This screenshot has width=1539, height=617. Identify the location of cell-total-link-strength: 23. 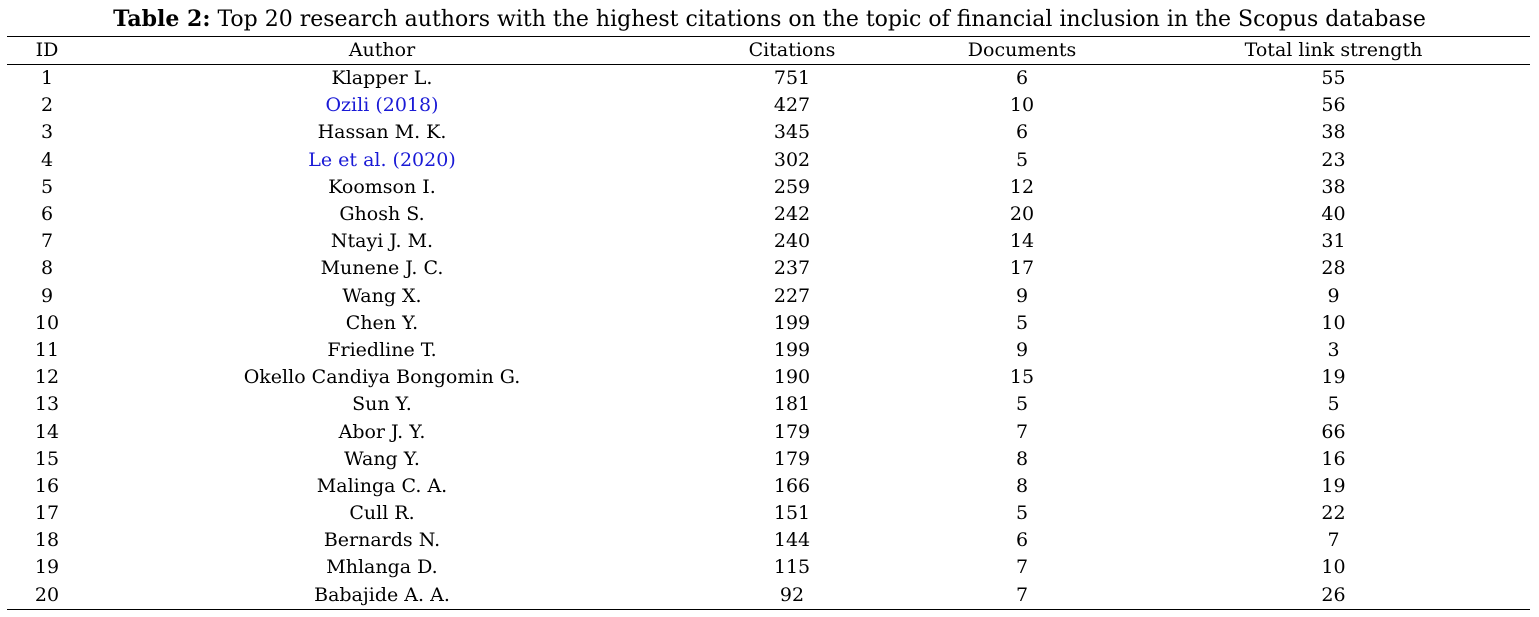
(1333, 159).